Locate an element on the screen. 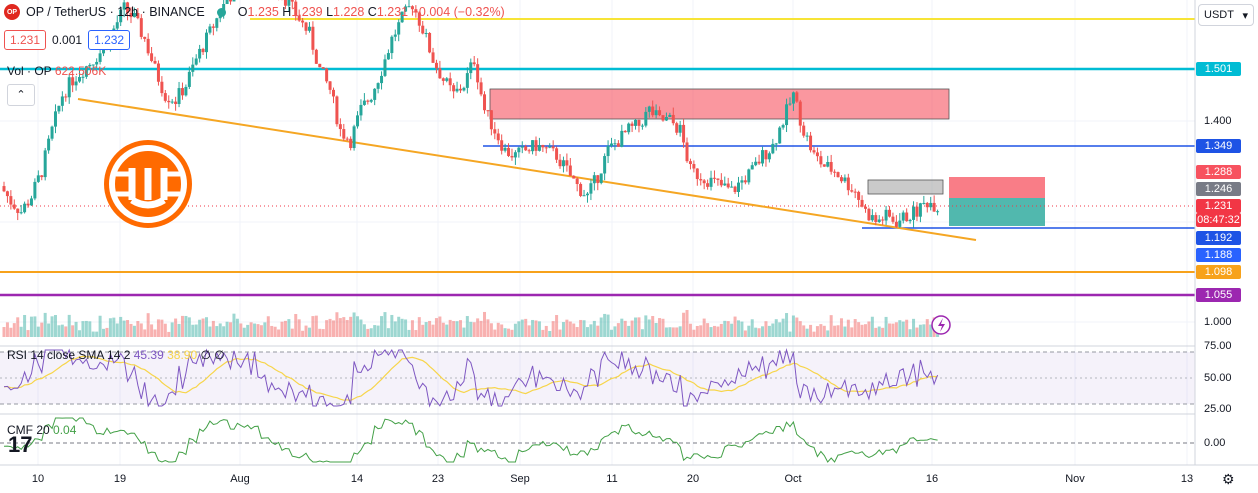 This screenshot has width=1258, height=493. x-tick: 16 is located at coordinates (932, 479).